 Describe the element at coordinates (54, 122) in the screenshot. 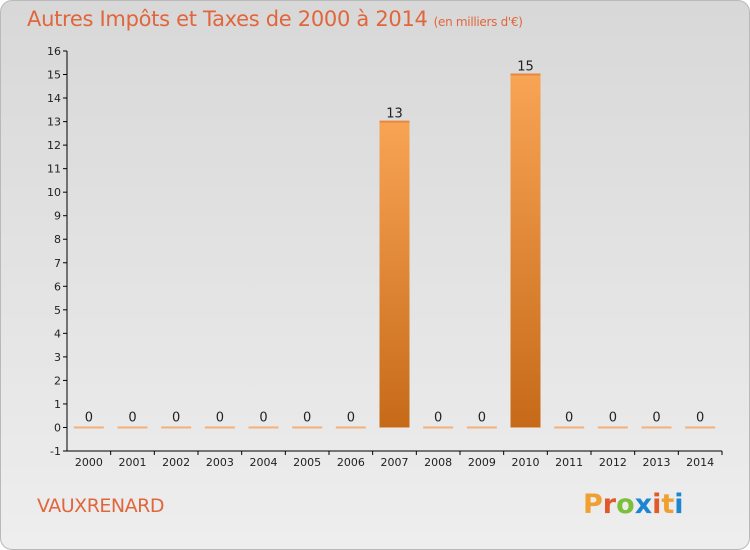

I see `y-tick-label: 13` at that location.